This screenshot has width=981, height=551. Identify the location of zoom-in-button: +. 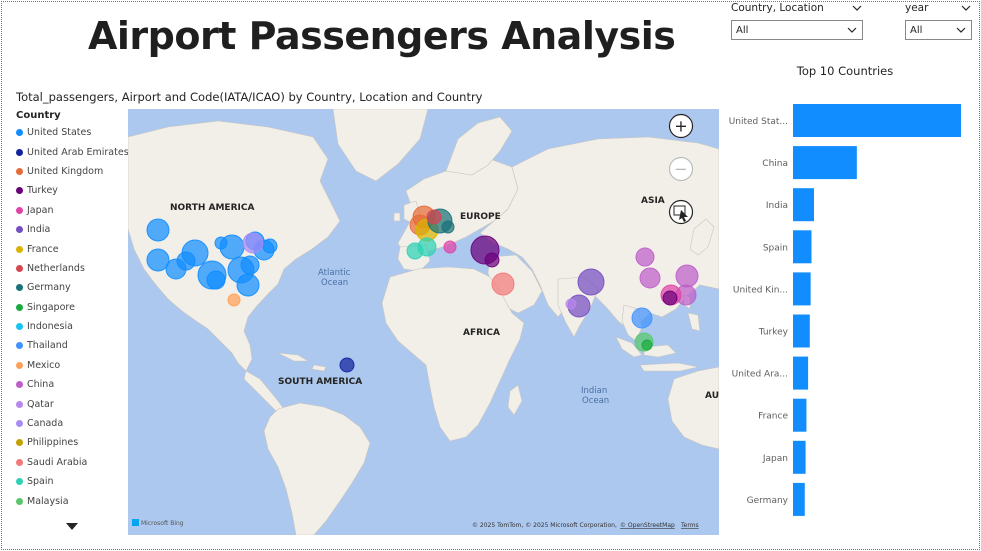
(681, 126).